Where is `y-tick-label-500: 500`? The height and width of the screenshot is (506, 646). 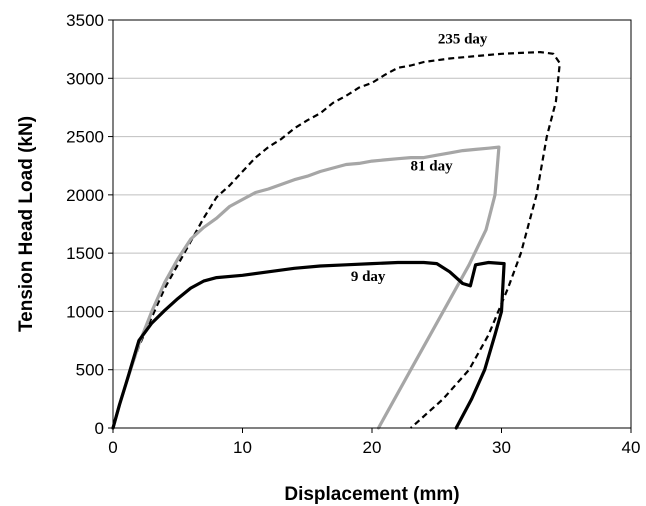 y-tick-label-500: 500 is located at coordinates (90, 370).